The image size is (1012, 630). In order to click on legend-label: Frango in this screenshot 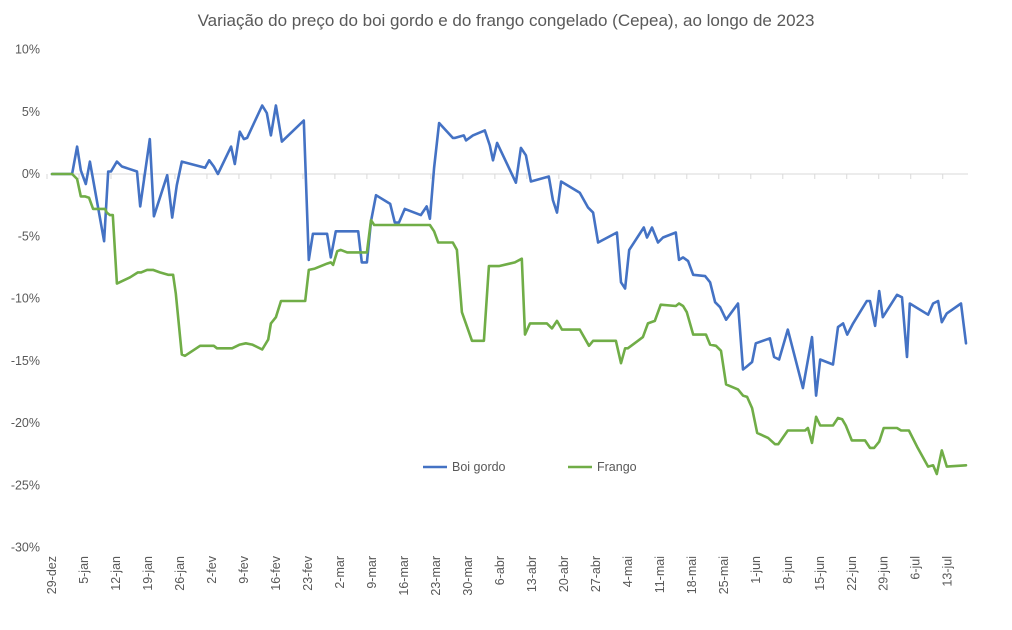, I will do `click(617, 467)`.